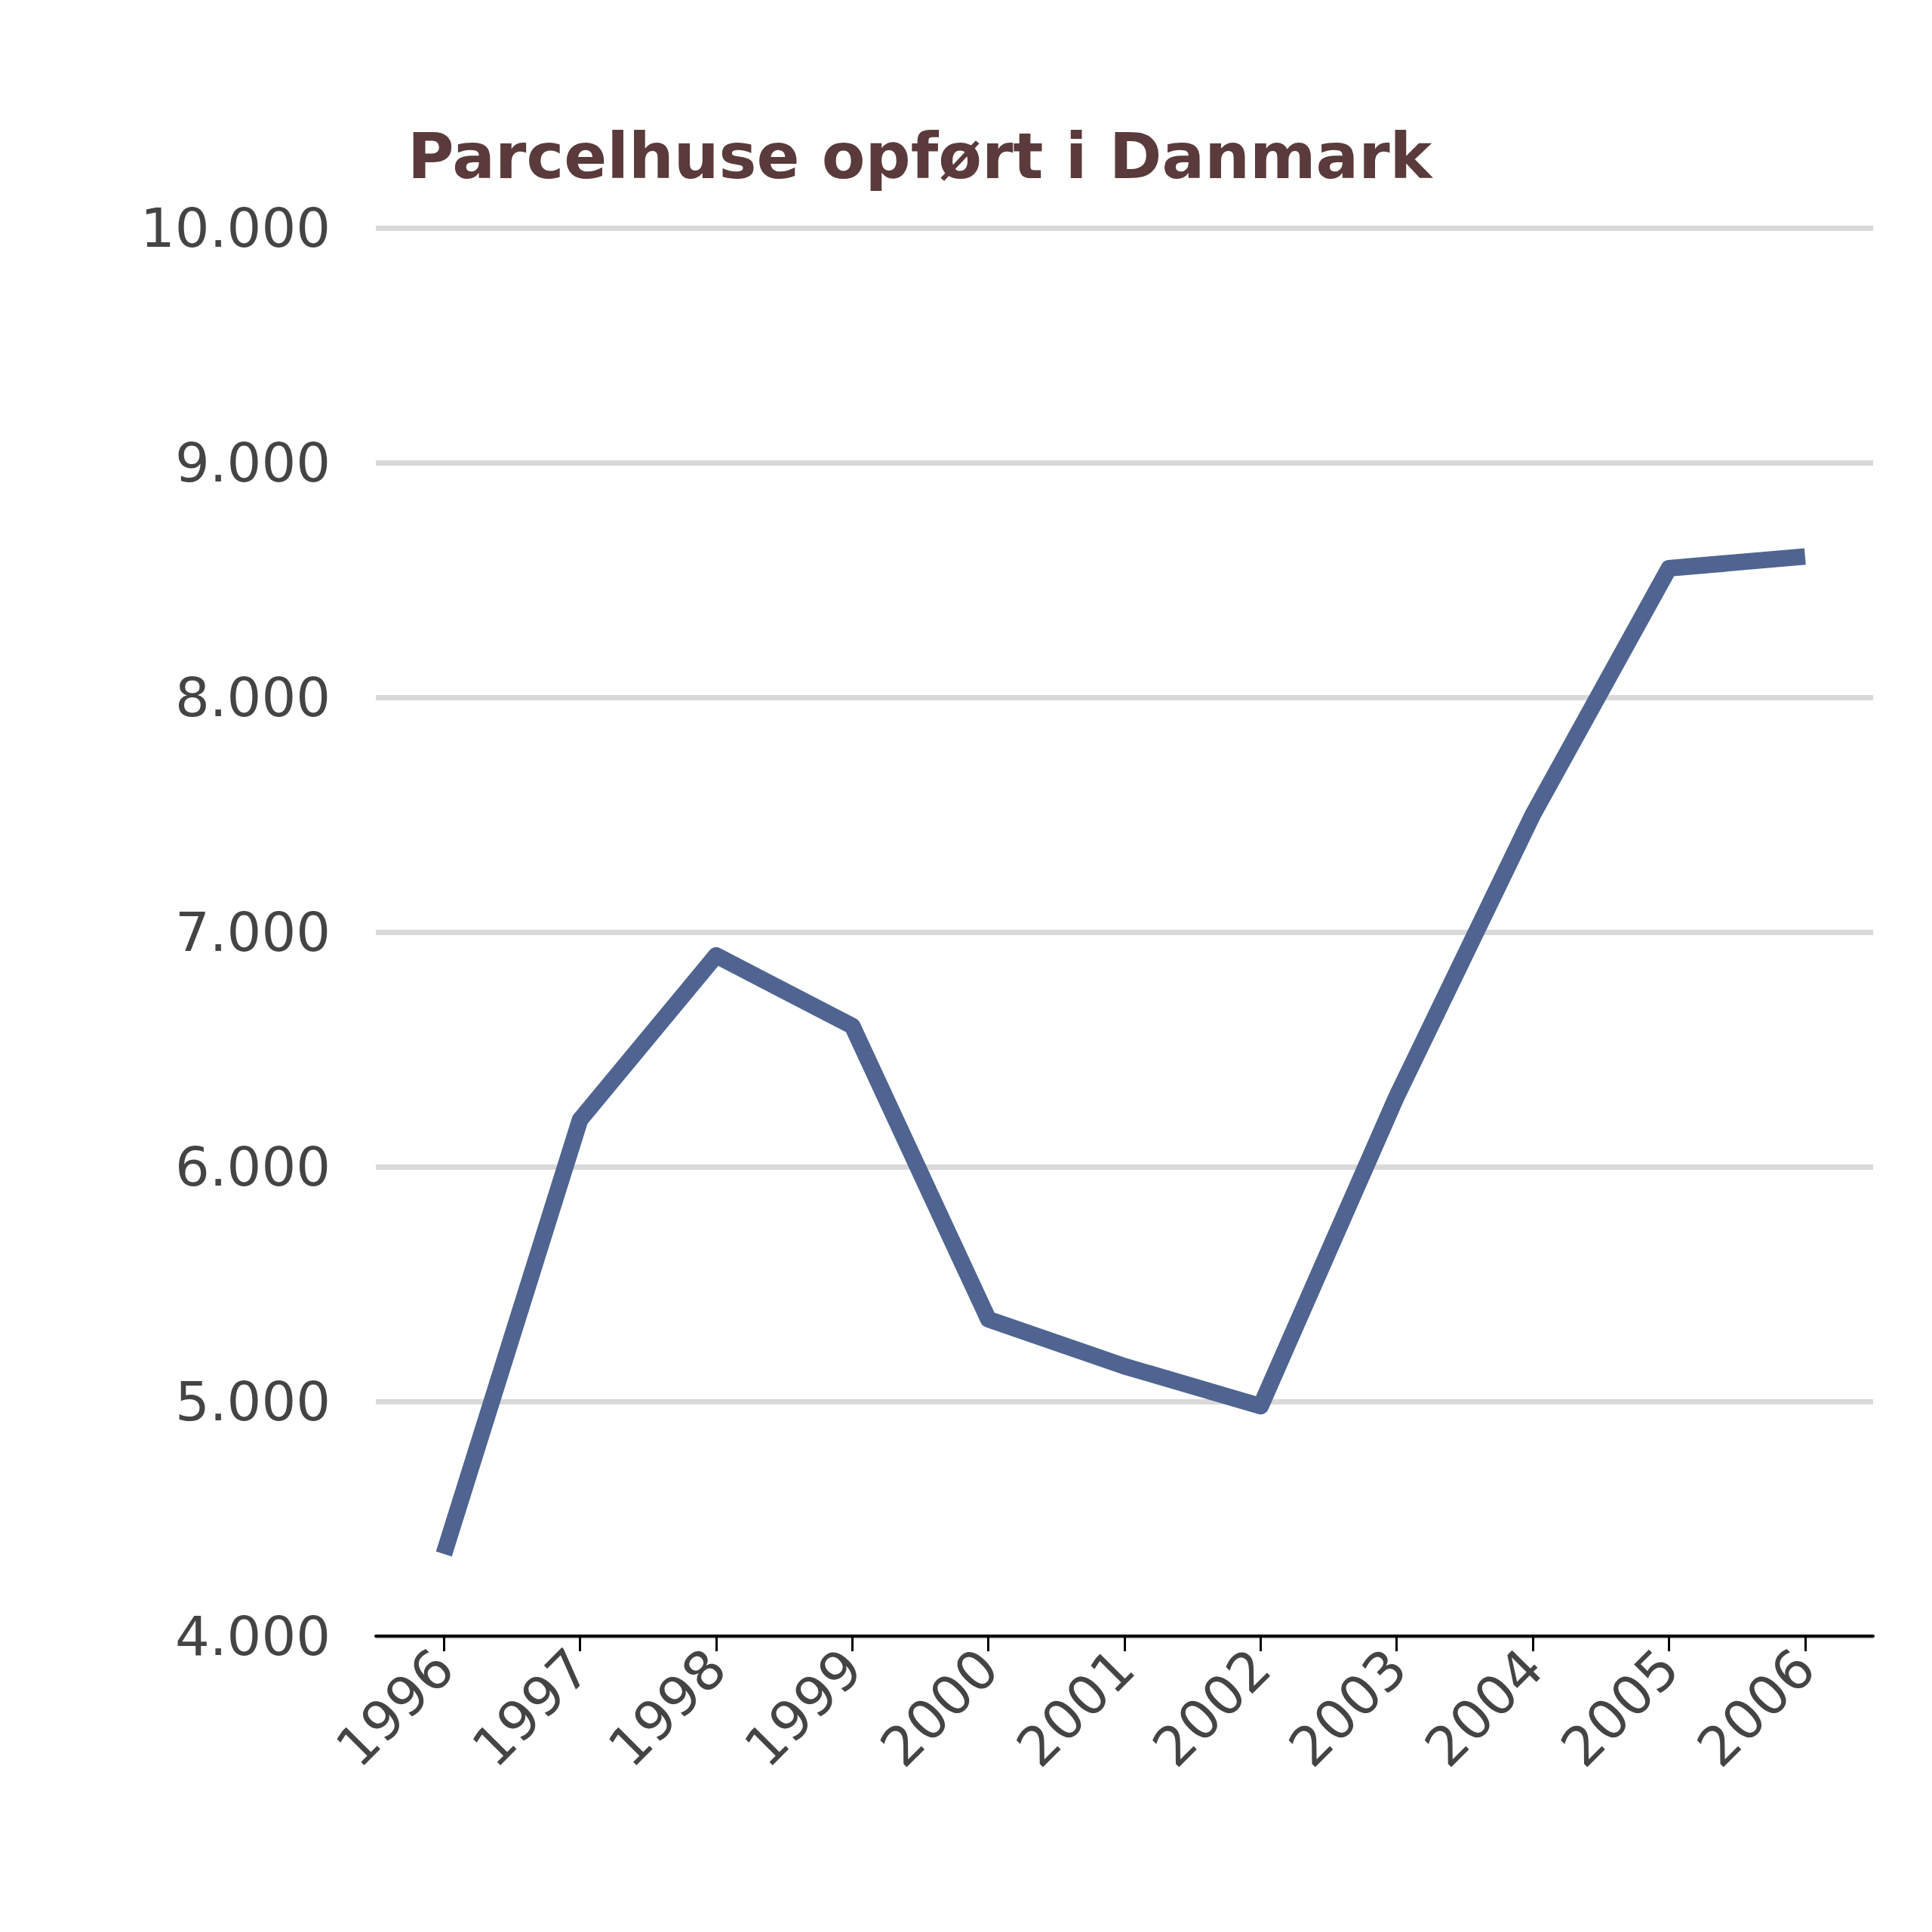 The width and height of the screenshot is (1932, 1932). Describe the element at coordinates (252, 697) in the screenshot. I see `y-tick-label: 8.000` at that location.